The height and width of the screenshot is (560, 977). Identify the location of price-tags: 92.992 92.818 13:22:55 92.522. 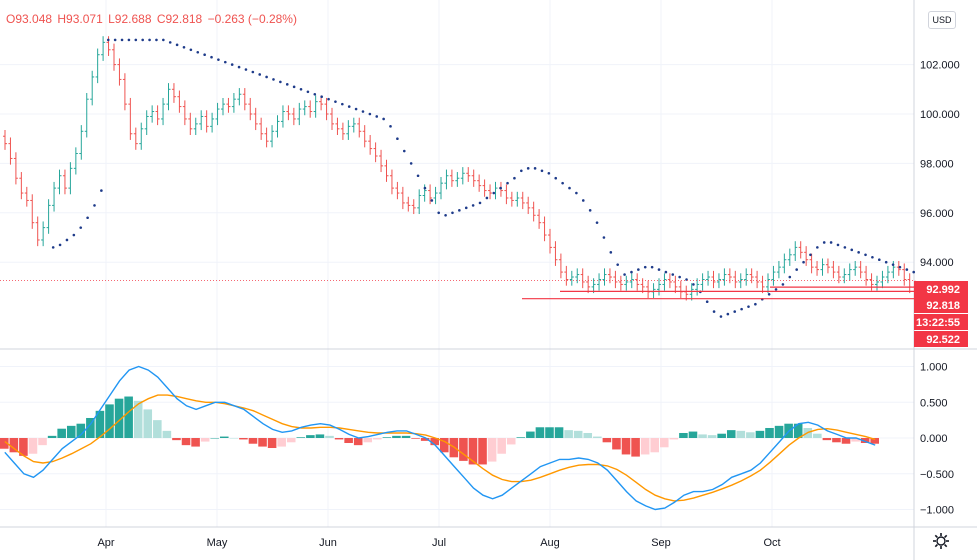
(941, 314).